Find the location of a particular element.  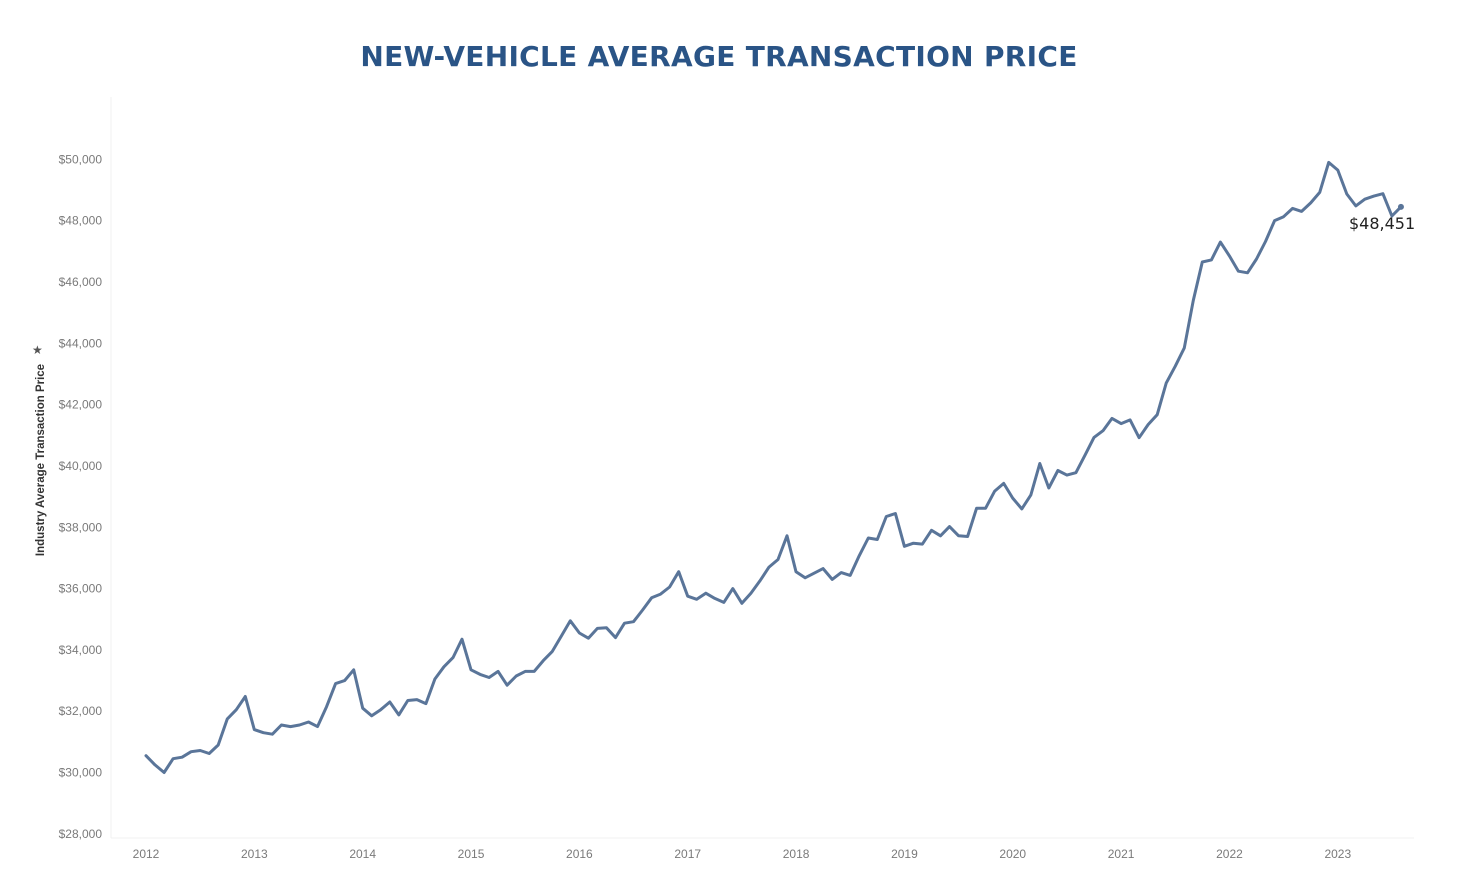

y-tick-label: $38,000 is located at coordinates (81, 527).